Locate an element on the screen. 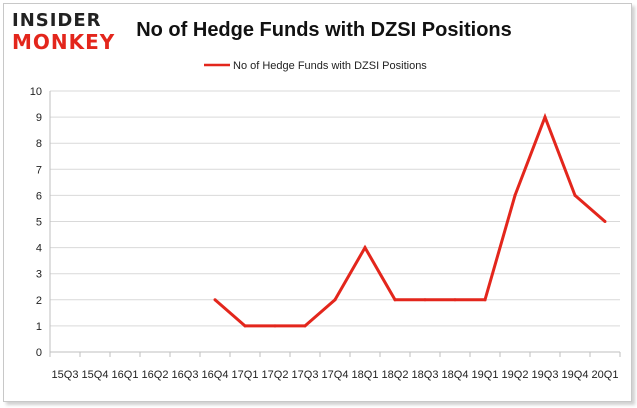 This screenshot has height=408, width=637. y-tick-label: 1 is located at coordinates (39, 327).